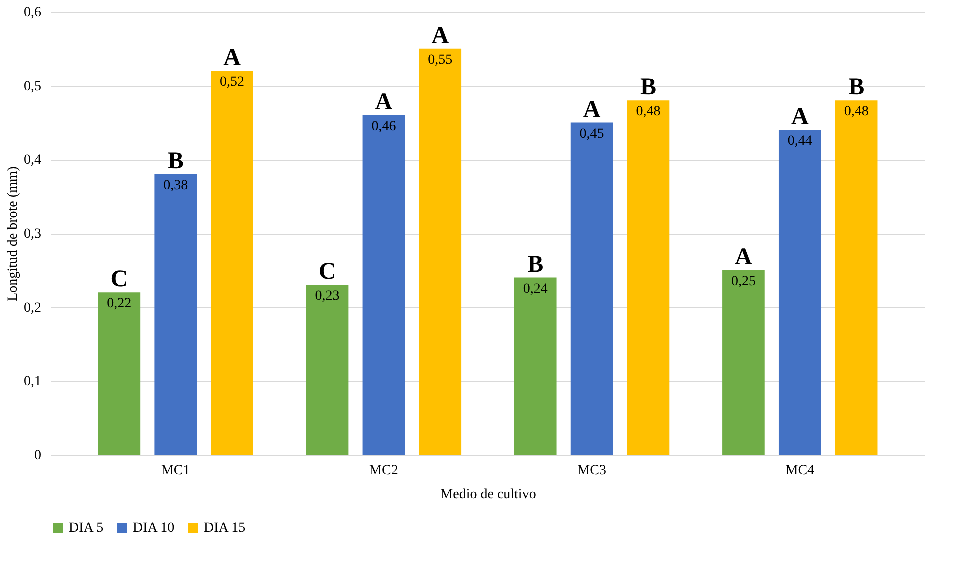 The height and width of the screenshot is (575, 969). Describe the element at coordinates (33, 382) in the screenshot. I see `y-tick-label: 0,1` at that location.